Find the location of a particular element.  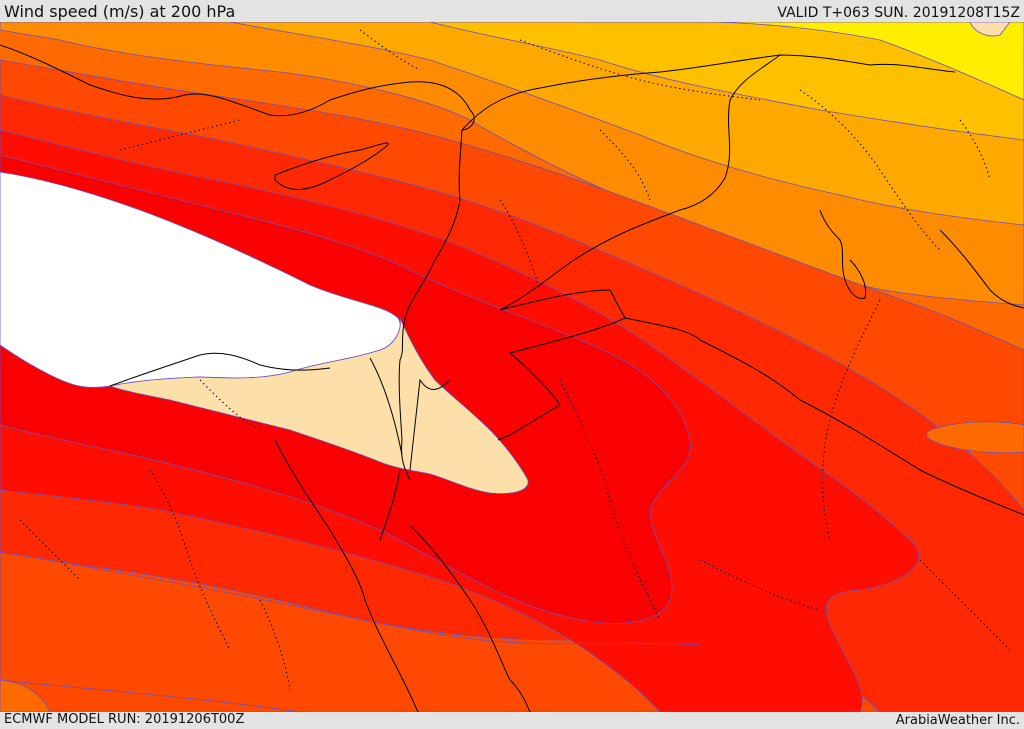

valid-time: VALID T+063 SUN. 20191208T15Z is located at coordinates (898, 13).